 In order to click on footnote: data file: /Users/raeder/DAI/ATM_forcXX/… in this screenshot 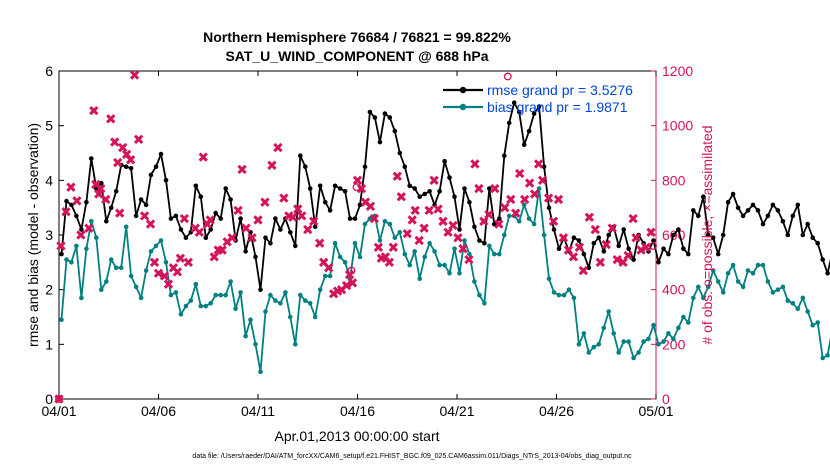, I will do `click(412, 456)`.